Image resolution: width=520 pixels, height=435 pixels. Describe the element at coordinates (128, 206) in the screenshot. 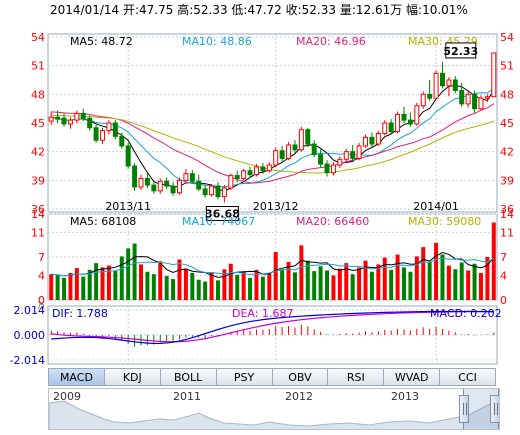

I see `date-tick: 2013/11` at that location.